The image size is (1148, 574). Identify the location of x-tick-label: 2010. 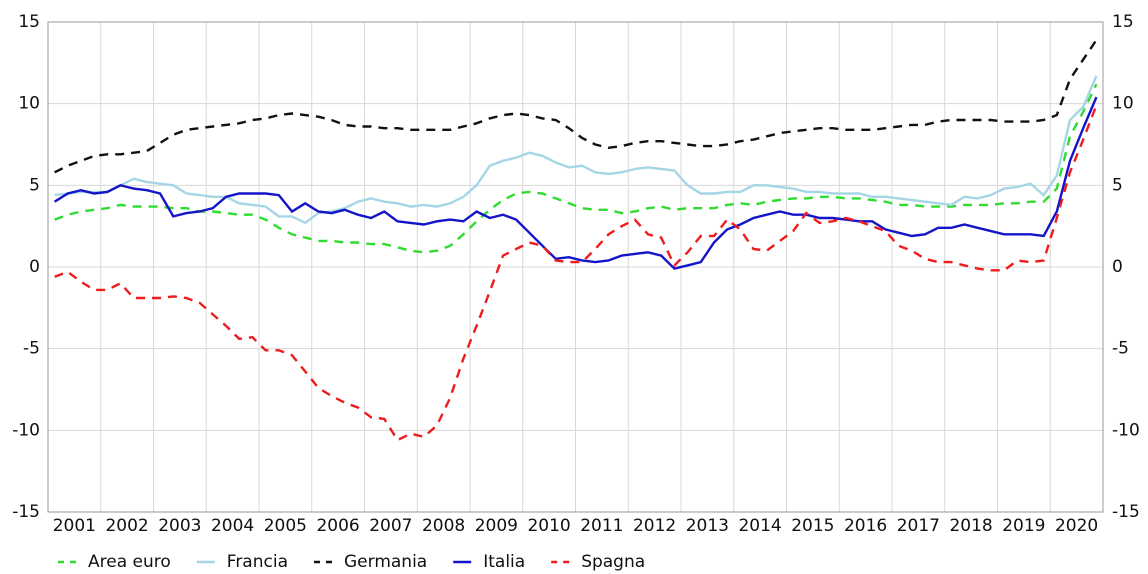
(548, 526).